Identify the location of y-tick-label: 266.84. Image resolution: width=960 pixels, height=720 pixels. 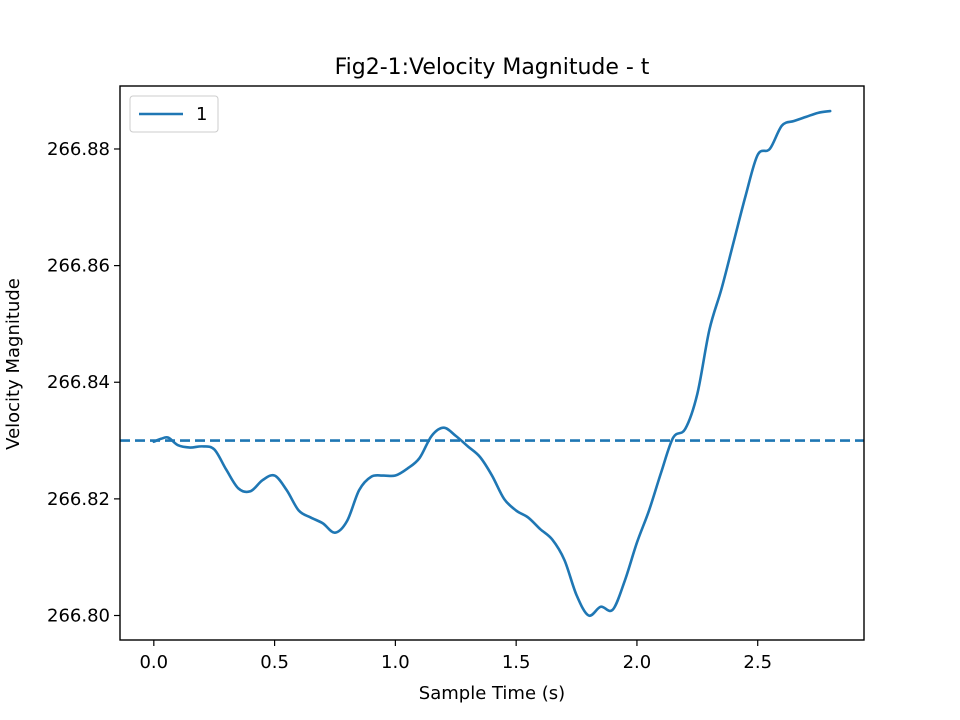
(78, 382).